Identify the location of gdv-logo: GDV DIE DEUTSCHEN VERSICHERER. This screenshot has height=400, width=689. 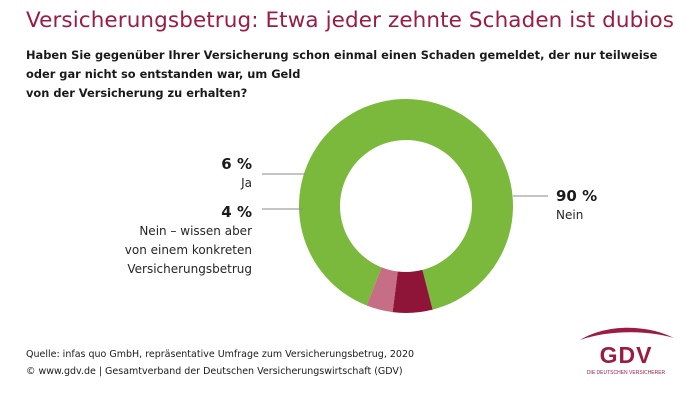
(627, 351).